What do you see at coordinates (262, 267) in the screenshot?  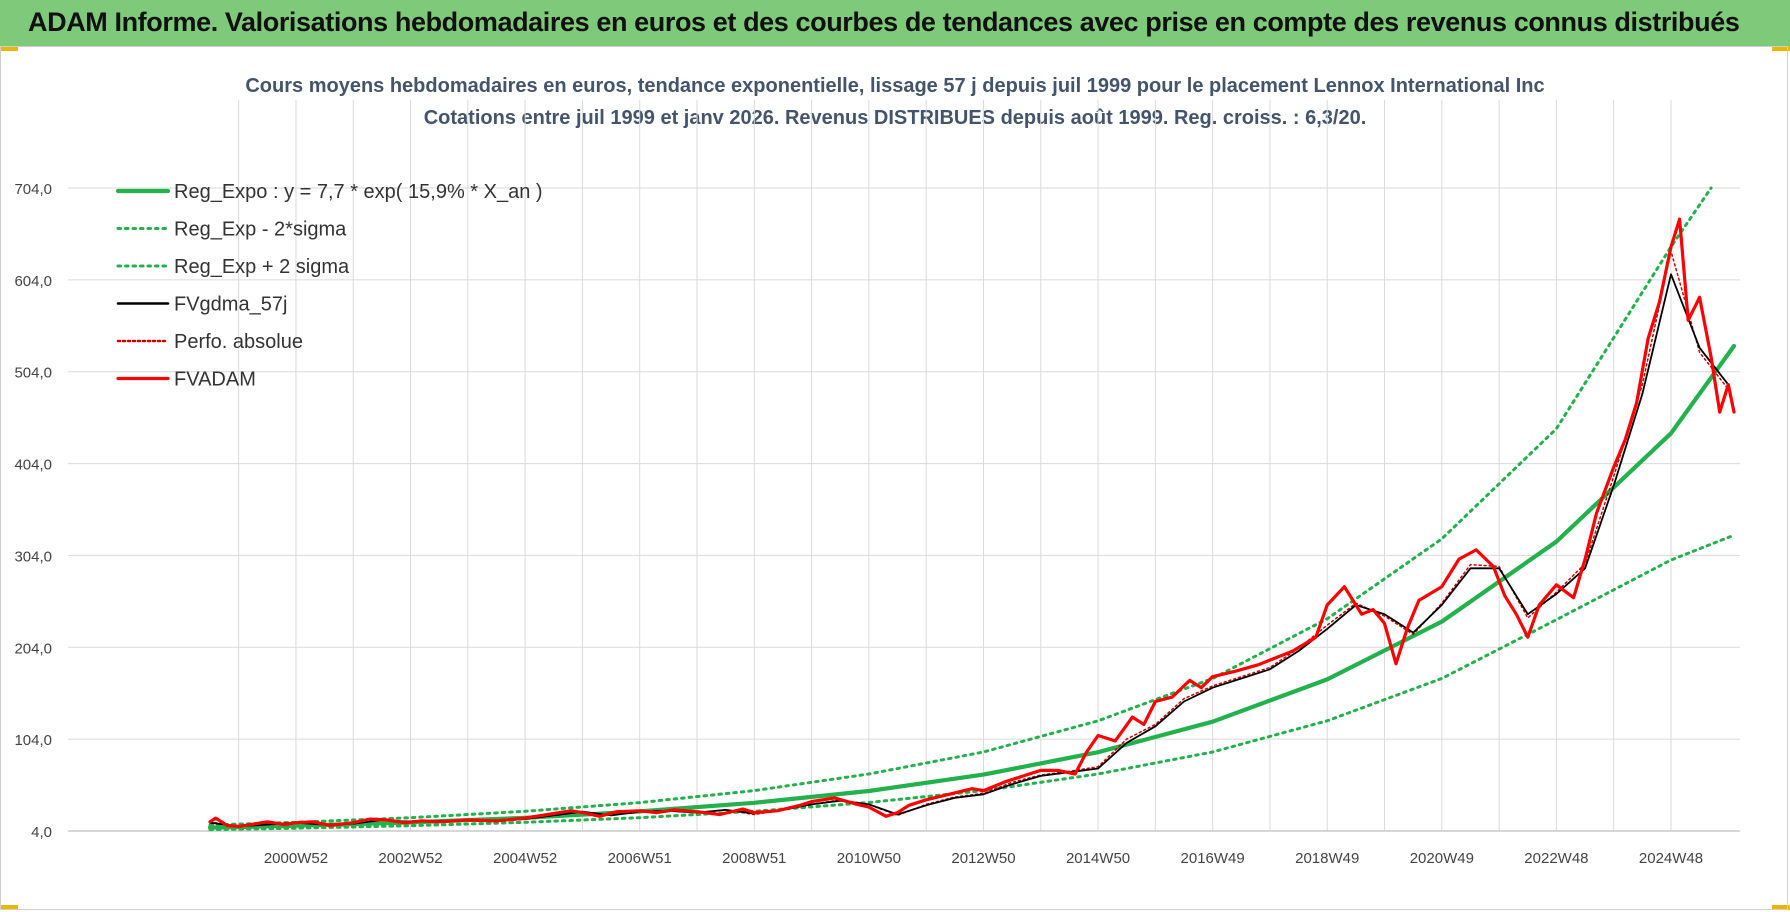 I see `legend-label: Reg_Exp + 2 sigma` at bounding box center [262, 267].